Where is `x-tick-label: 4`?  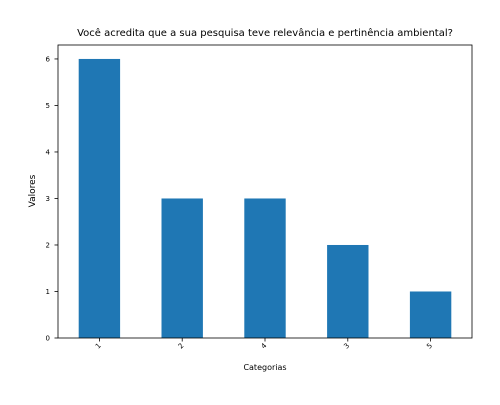
x-tick-label: 4 is located at coordinates (264, 345).